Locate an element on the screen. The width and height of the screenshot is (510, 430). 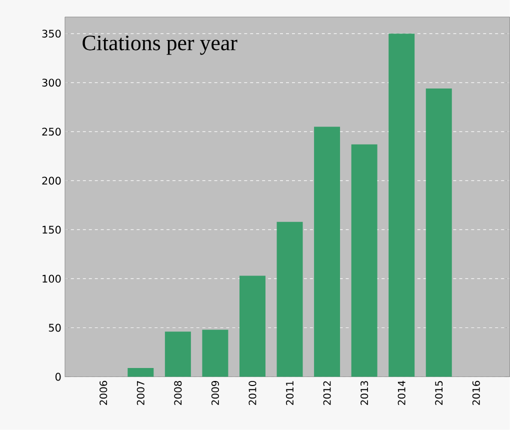
y-tick-label: 200 is located at coordinates (51, 180).